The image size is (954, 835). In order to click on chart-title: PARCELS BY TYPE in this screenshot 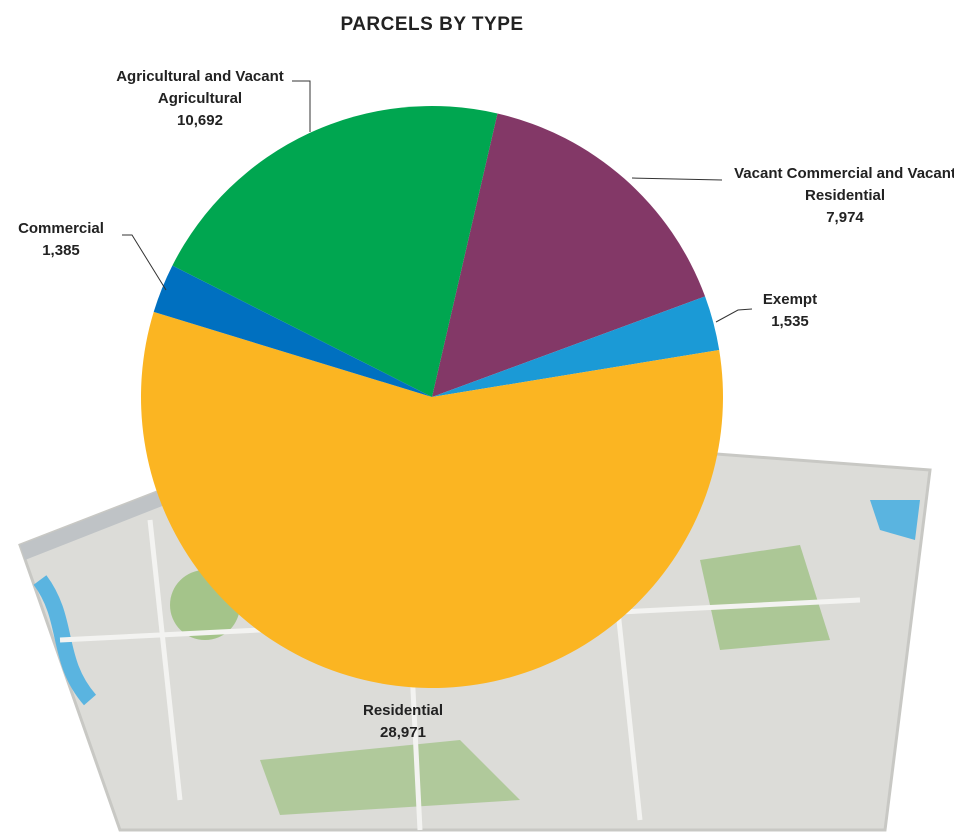, I will do `click(432, 24)`.